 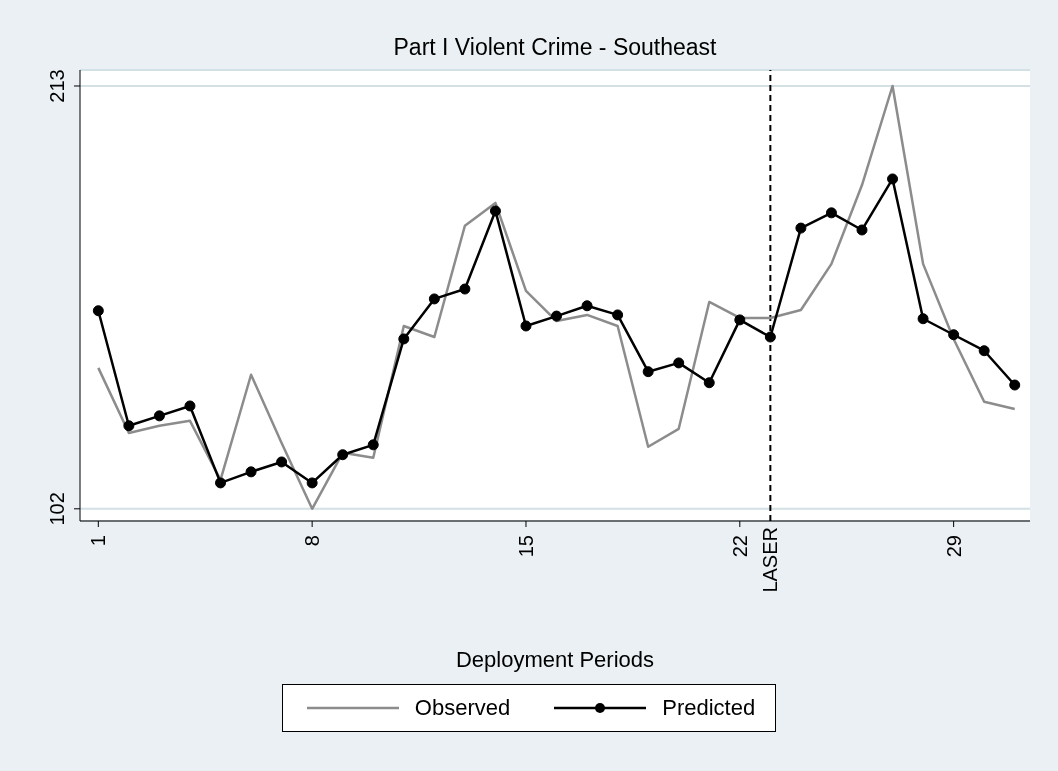 What do you see at coordinates (953, 546) in the screenshot?
I see `x-tick-label: 29` at bounding box center [953, 546].